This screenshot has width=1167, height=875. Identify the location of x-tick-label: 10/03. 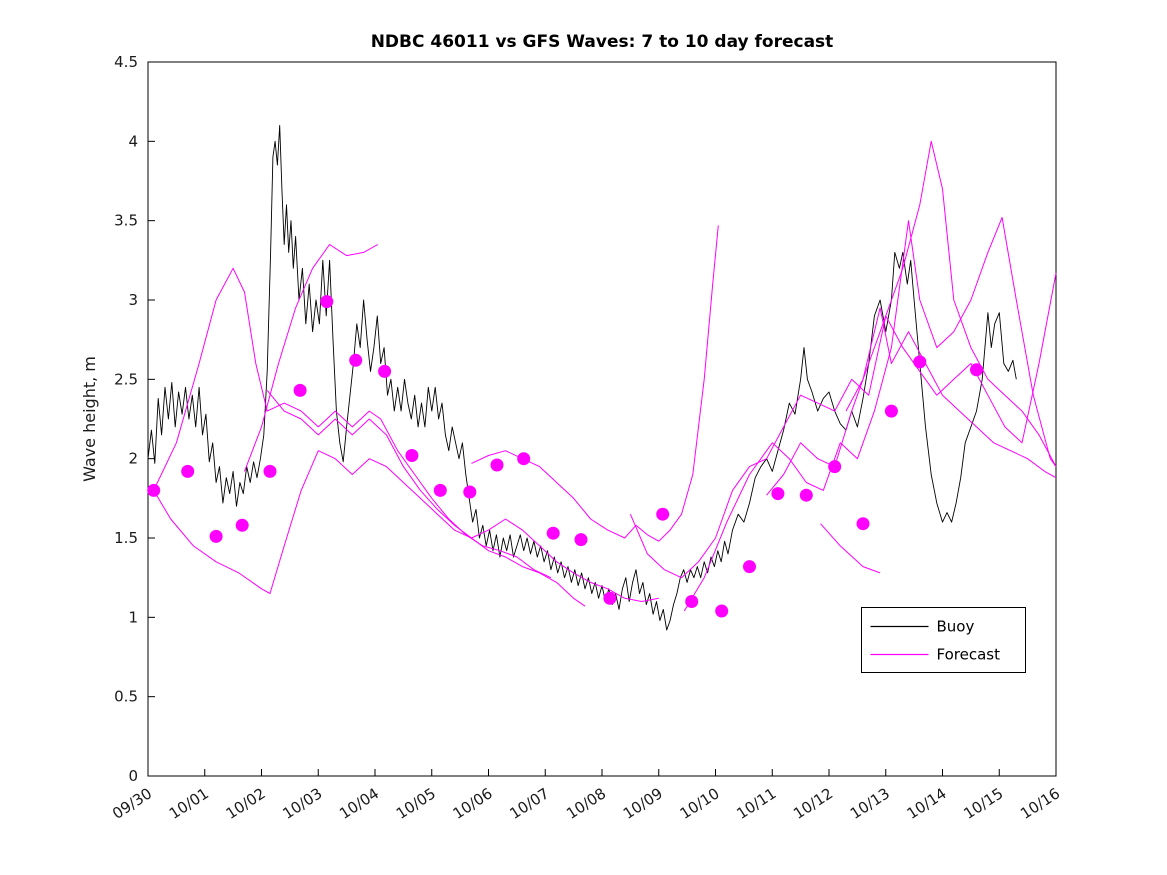
(302, 803).